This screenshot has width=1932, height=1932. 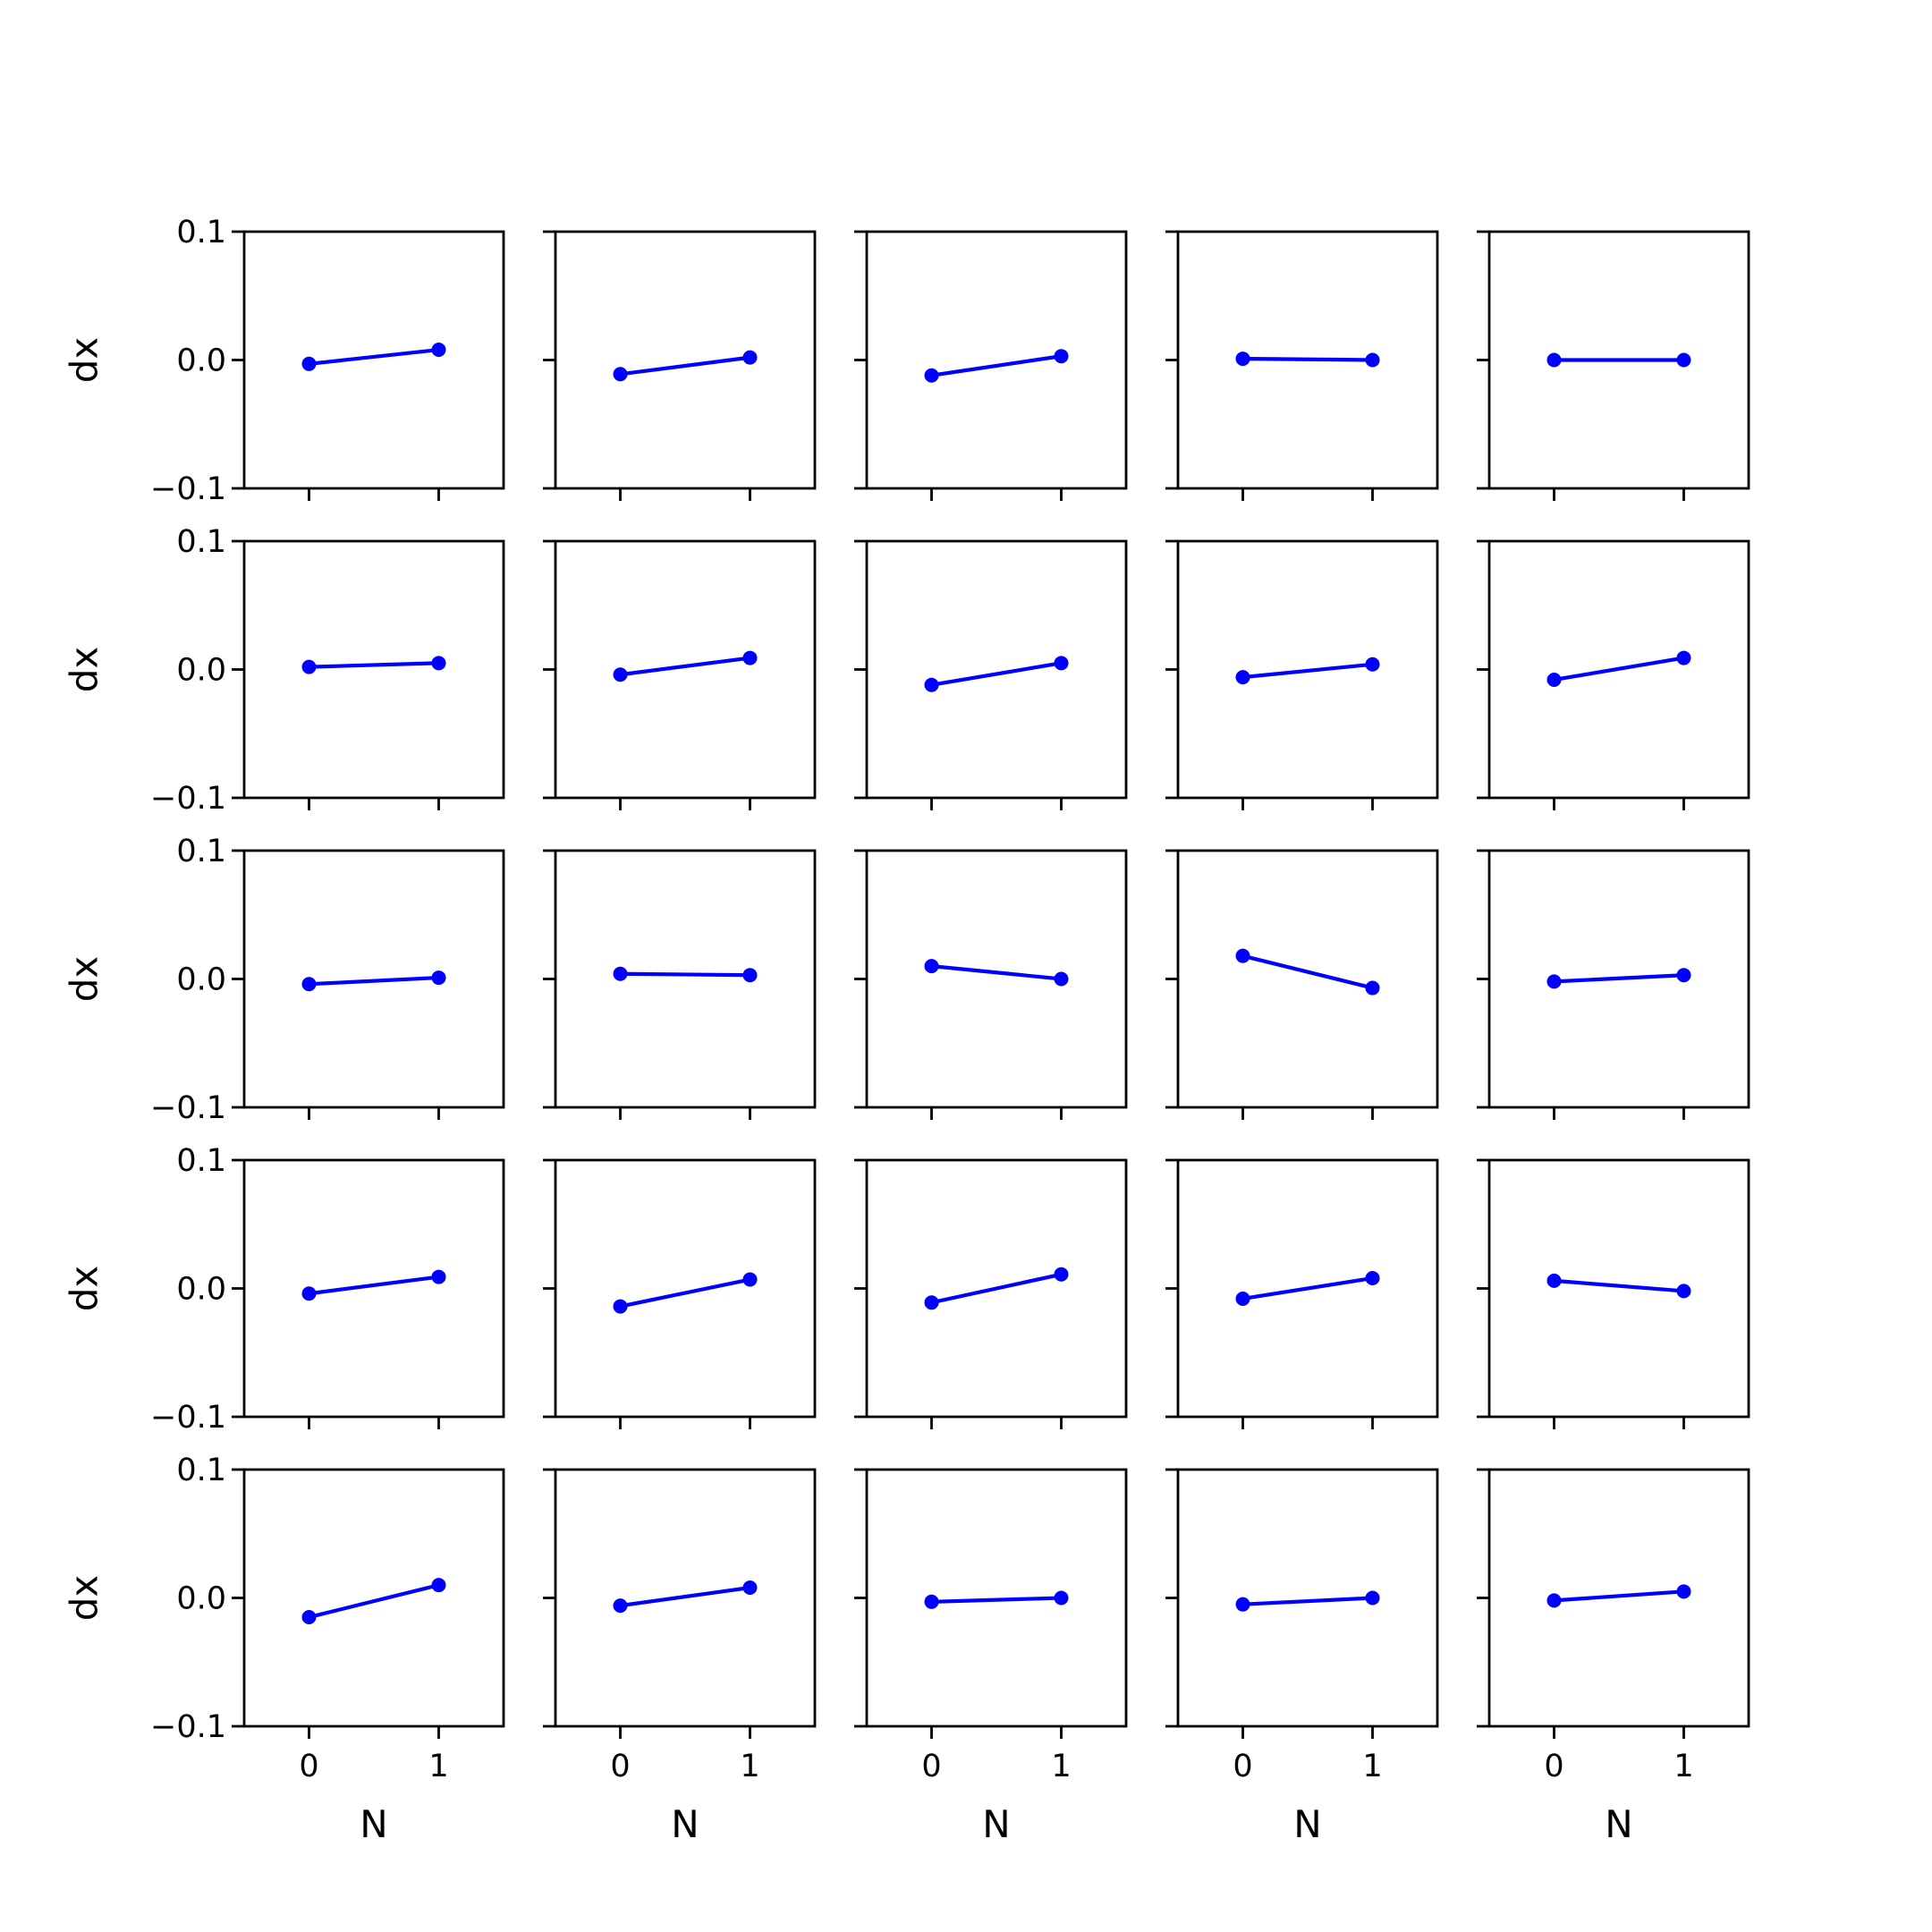 What do you see at coordinates (1061, 1766) in the screenshot?
I see `xtick-label-r5c3-1: 1` at bounding box center [1061, 1766].